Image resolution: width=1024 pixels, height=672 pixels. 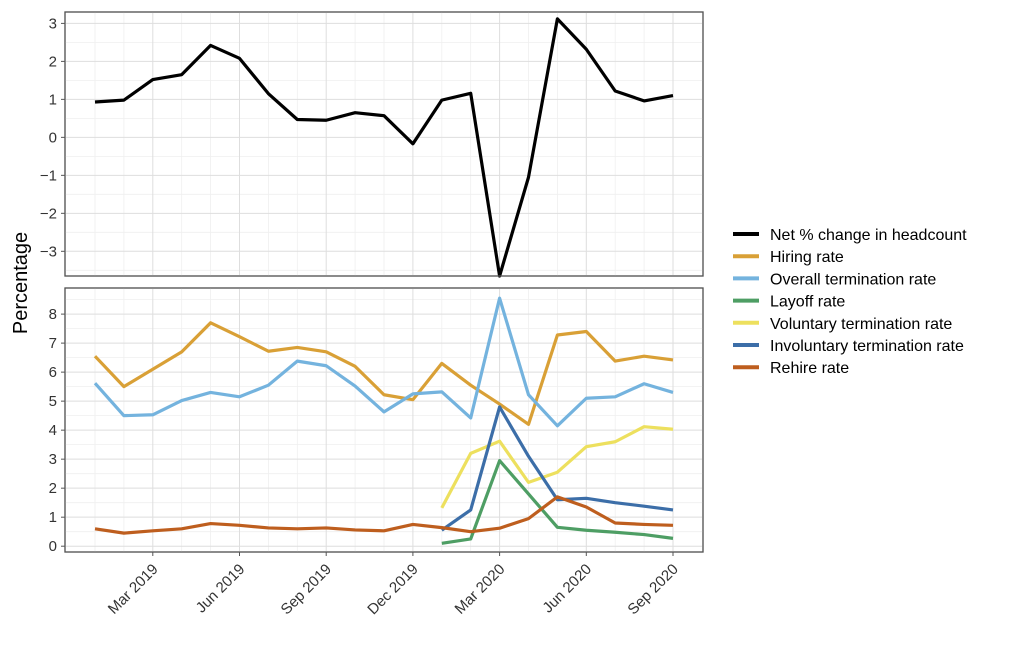 I want to click on x-tick-label: Dec 2019, so click(x=392, y=589).